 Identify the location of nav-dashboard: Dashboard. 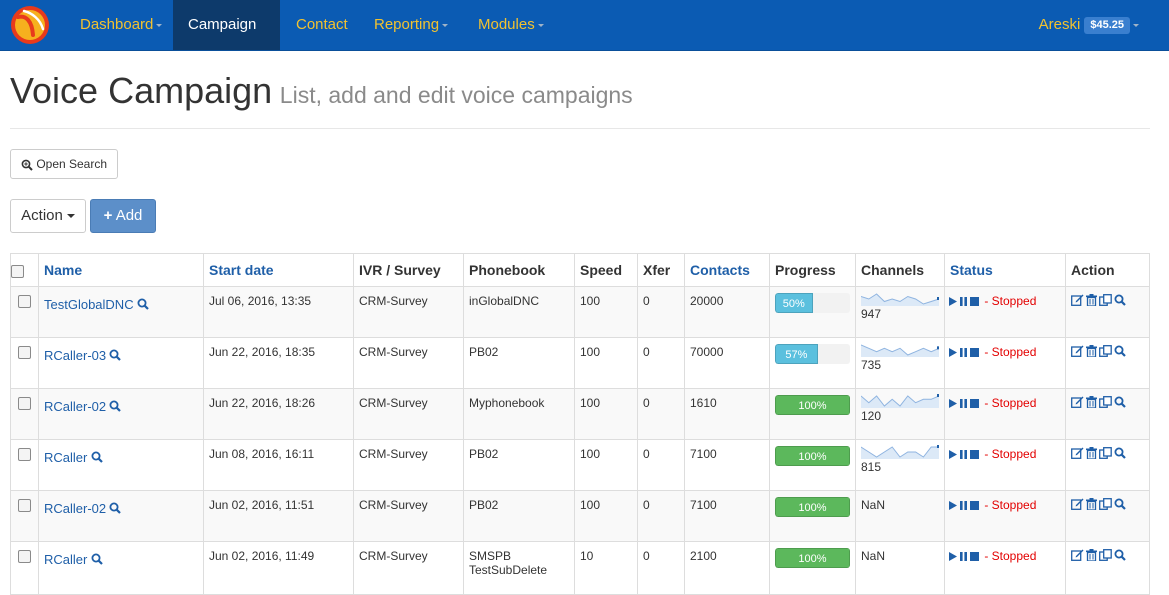
(121, 25).